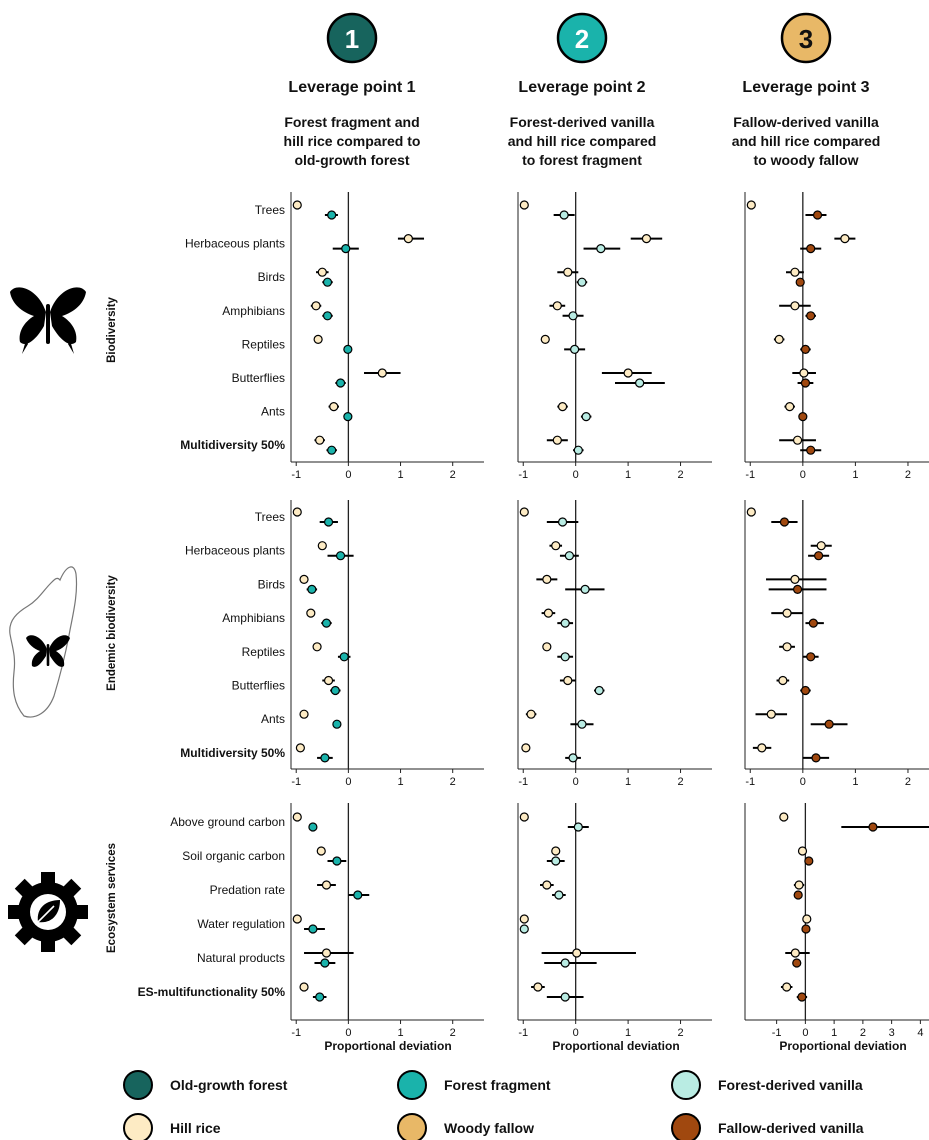 Image resolution: width=929 pixels, height=1140 pixels. Describe the element at coordinates (352, 141) in the screenshot. I see `leverage-subtitle-line: hill rice compared to` at that location.